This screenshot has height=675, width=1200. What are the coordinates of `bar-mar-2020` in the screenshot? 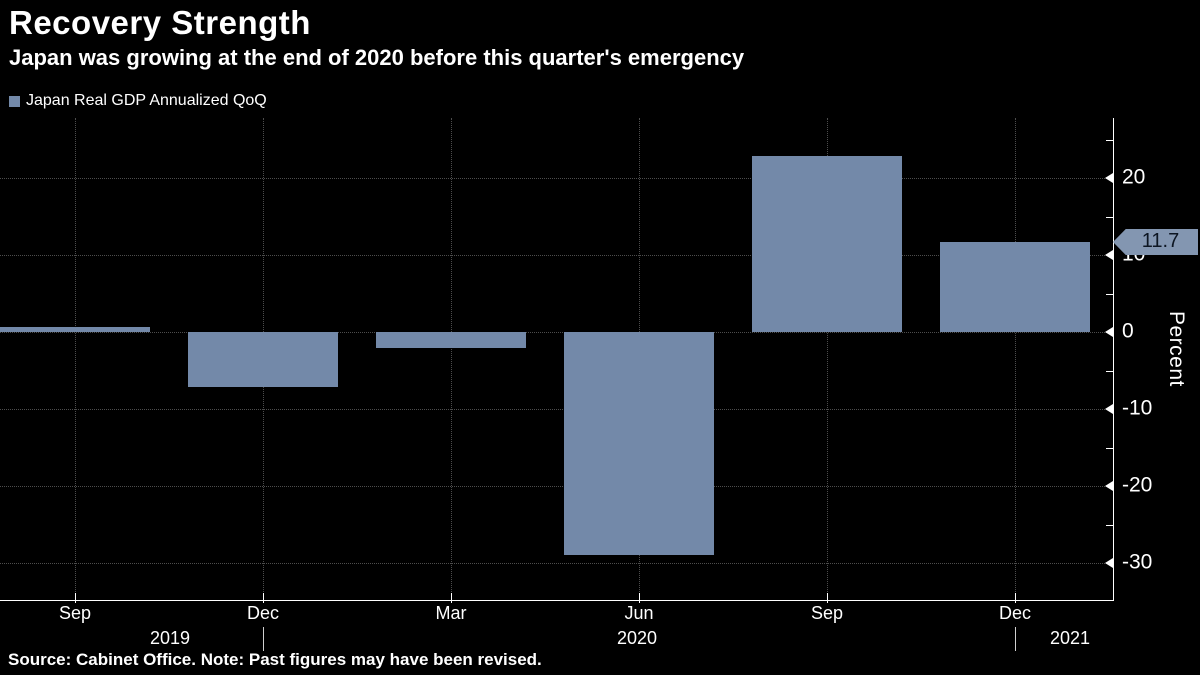 It's located at (451, 340).